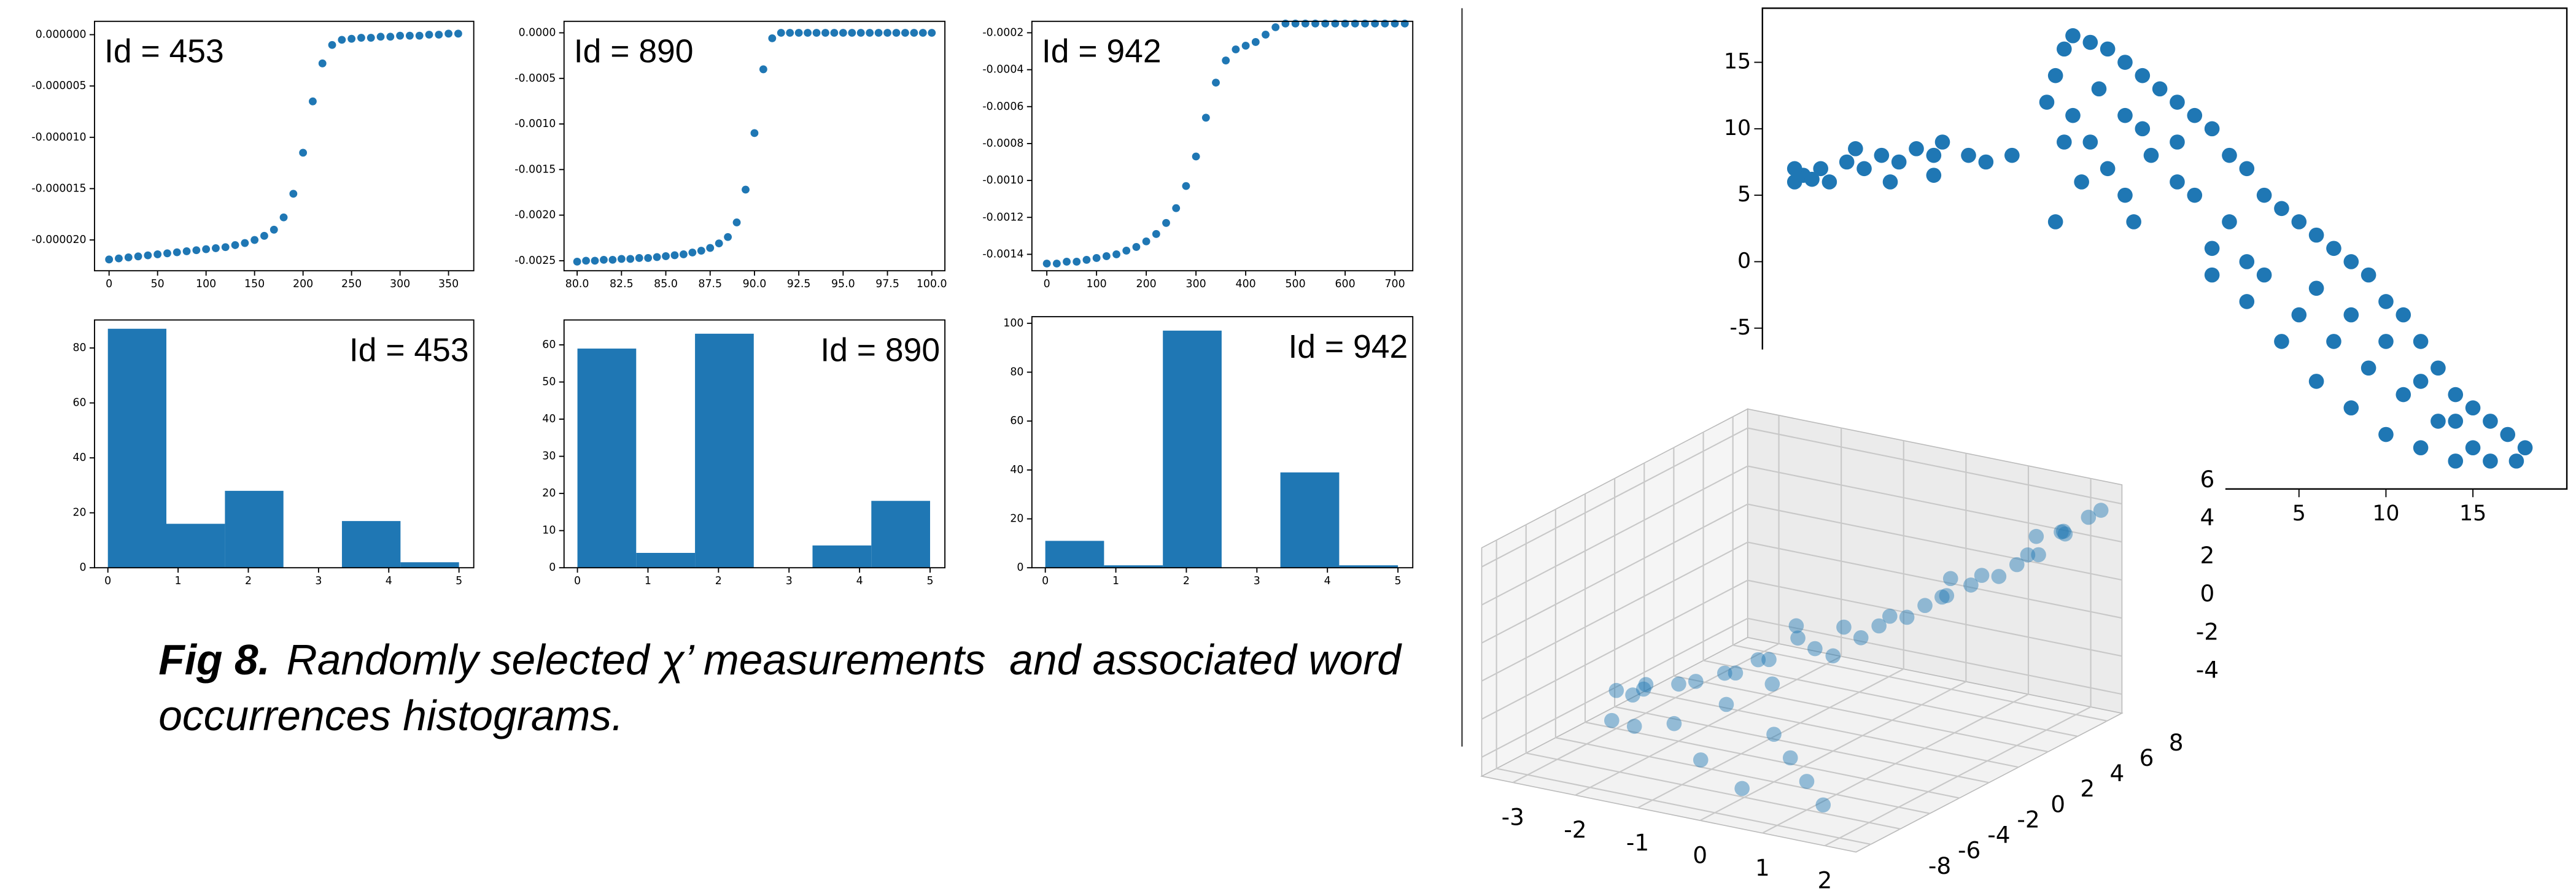 The height and width of the screenshot is (891, 2576). What do you see at coordinates (390, 715) in the screenshot?
I see `caption-text: occurrences histograms.` at bounding box center [390, 715].